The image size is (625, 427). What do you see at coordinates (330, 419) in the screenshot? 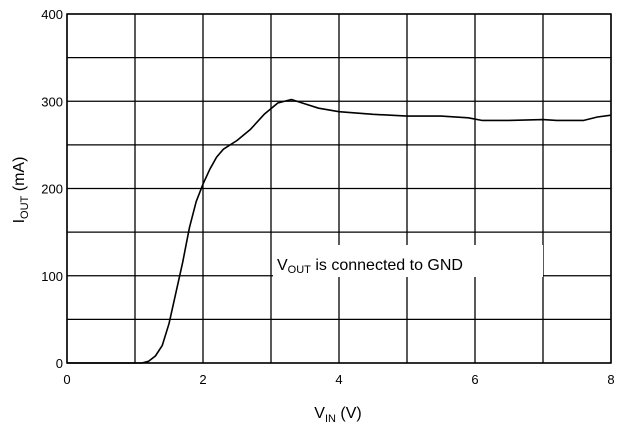
I see `x-axis-label-sub: IN` at bounding box center [330, 419].